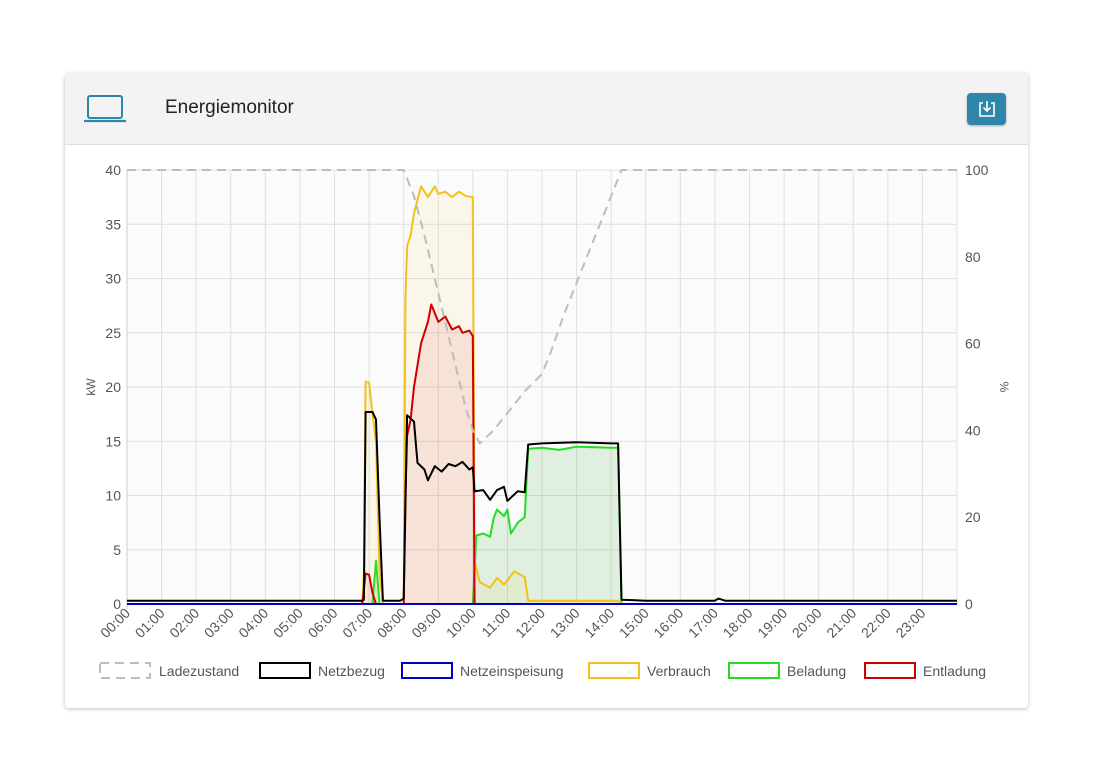 Image resolution: width=1110 pixels, height=780 pixels. I want to click on y-tick-label: 20, so click(113, 387).